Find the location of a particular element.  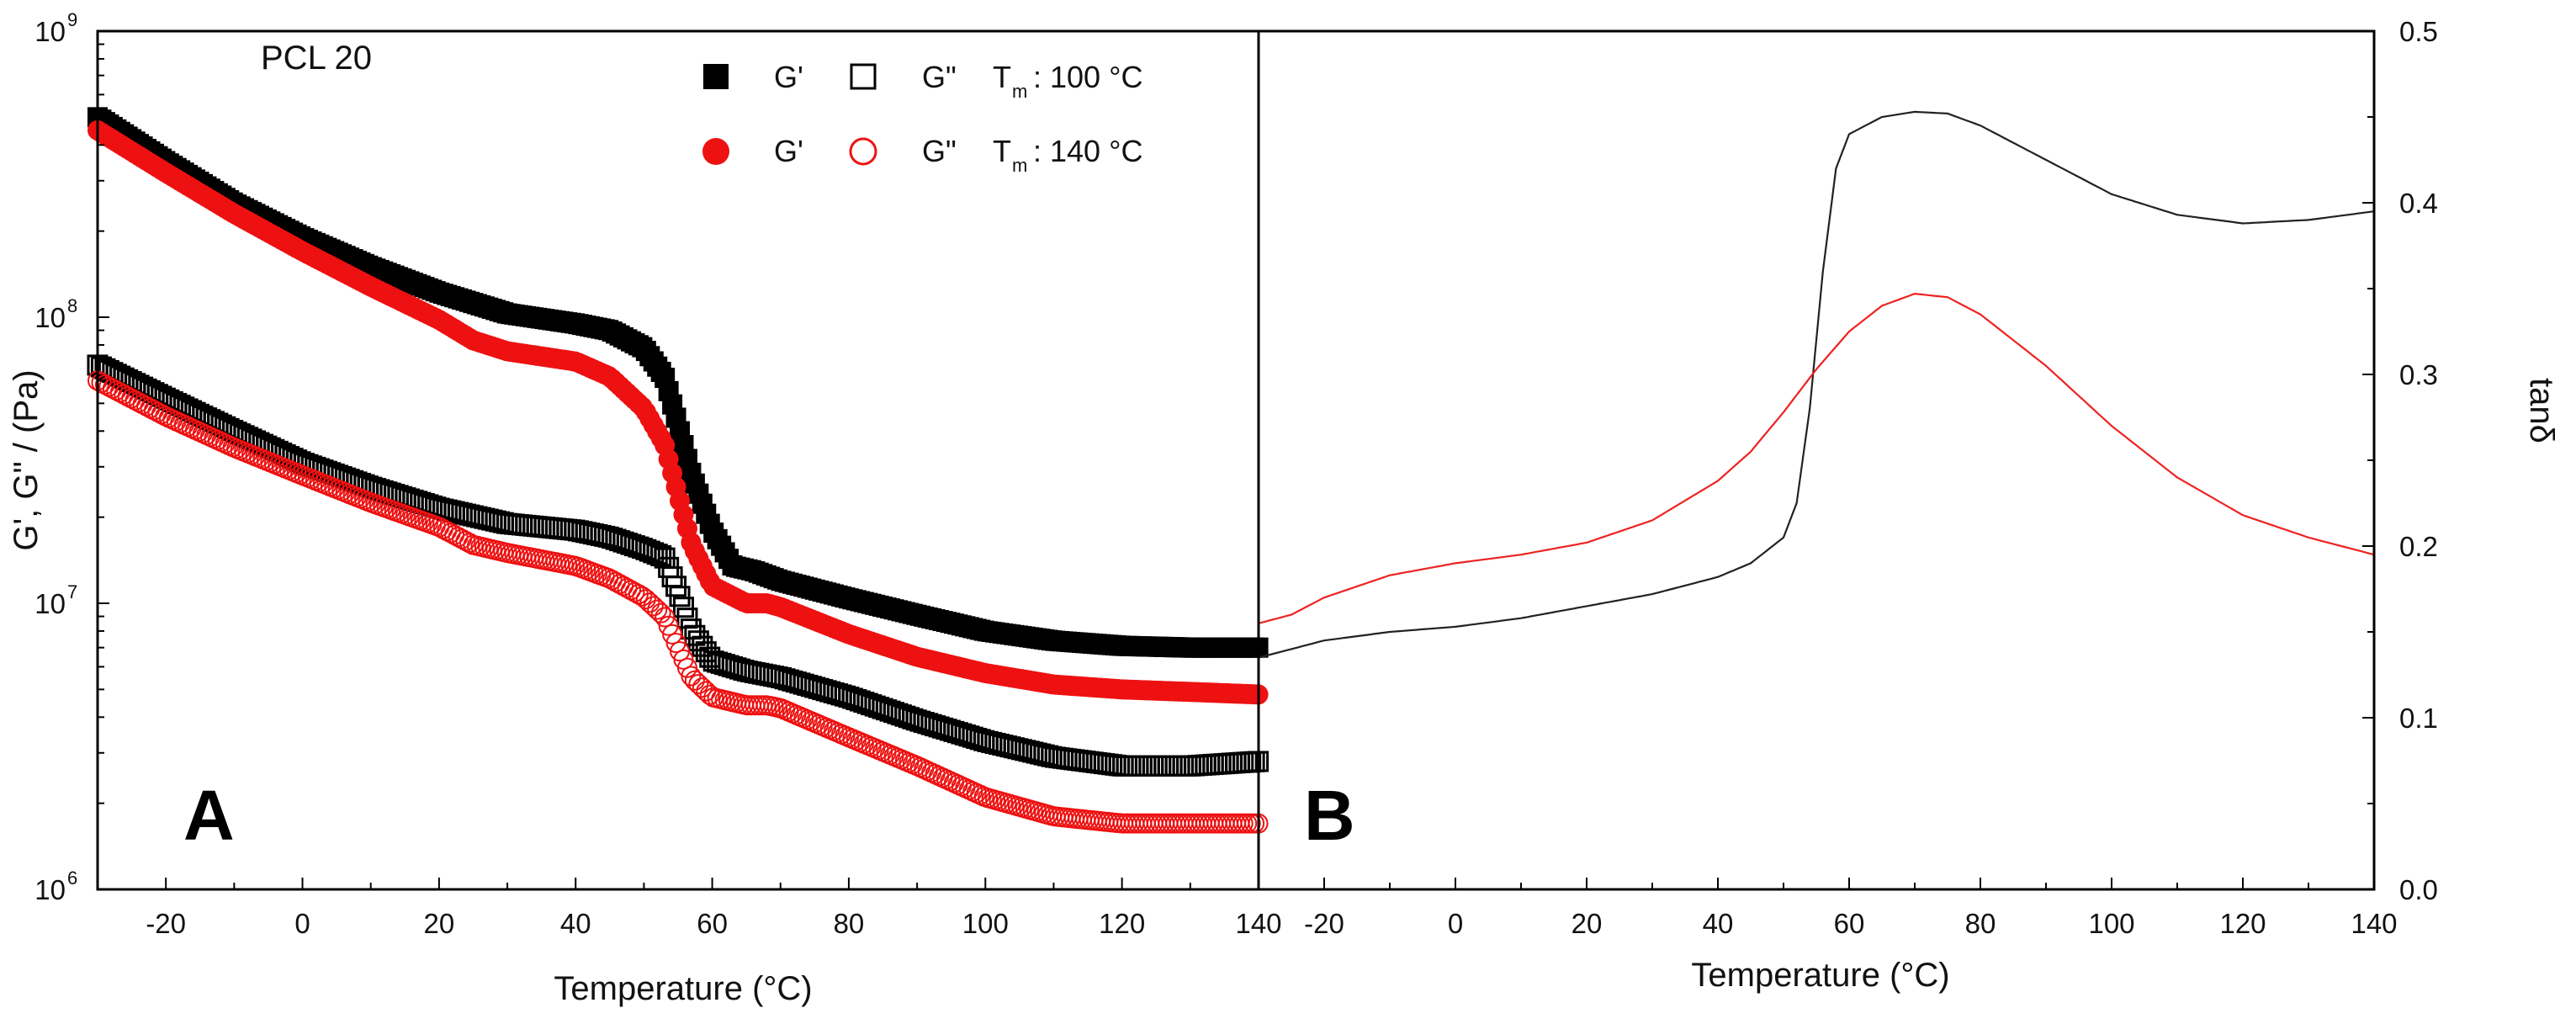

legend-tm-value-140: : 140 °C is located at coordinates (1087, 151).